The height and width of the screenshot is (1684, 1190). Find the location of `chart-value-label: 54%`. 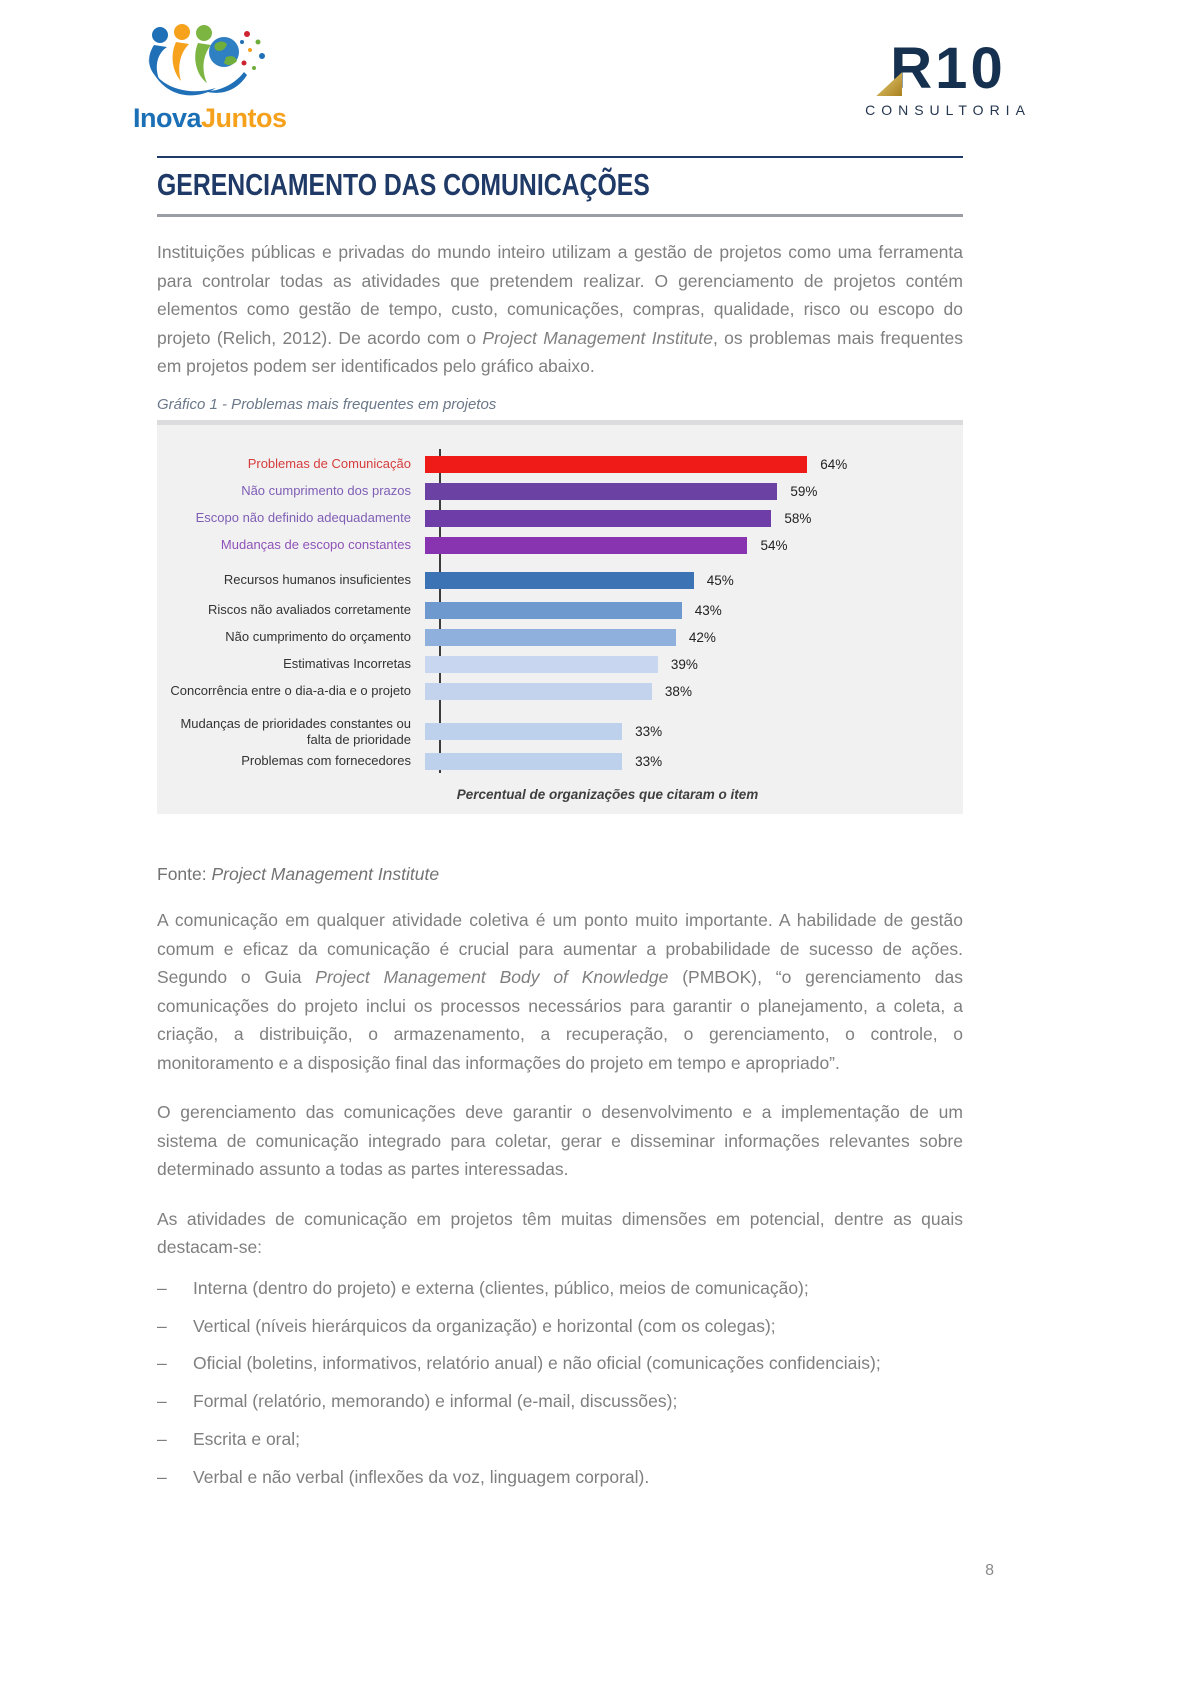

chart-value-label: 54% is located at coordinates (774, 545).